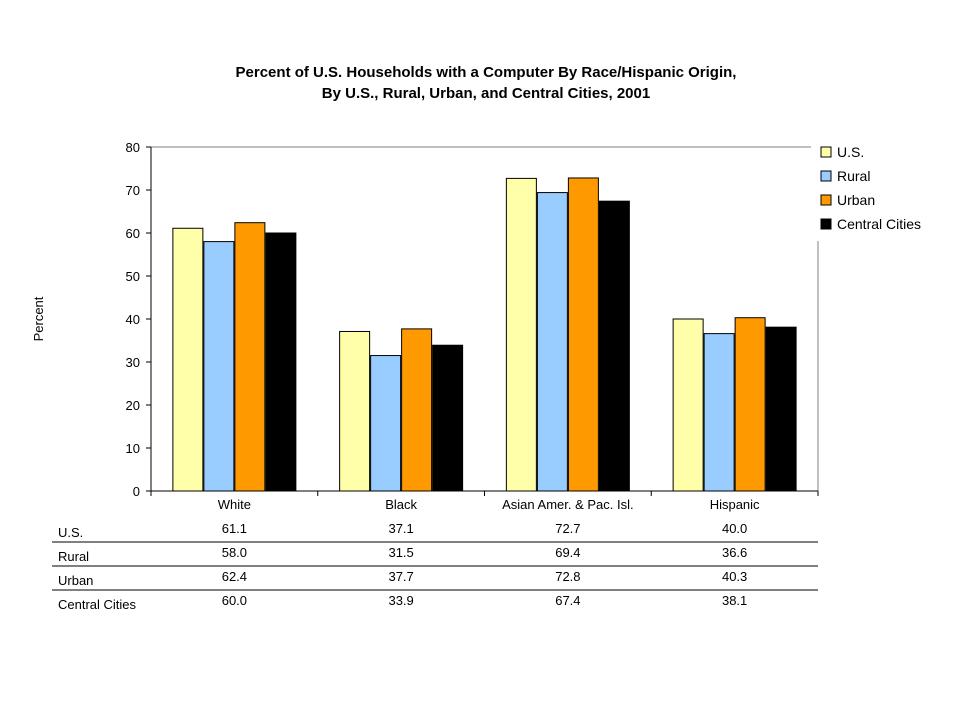  What do you see at coordinates (400, 600) in the screenshot?
I see `table-cell: 33.9` at bounding box center [400, 600].